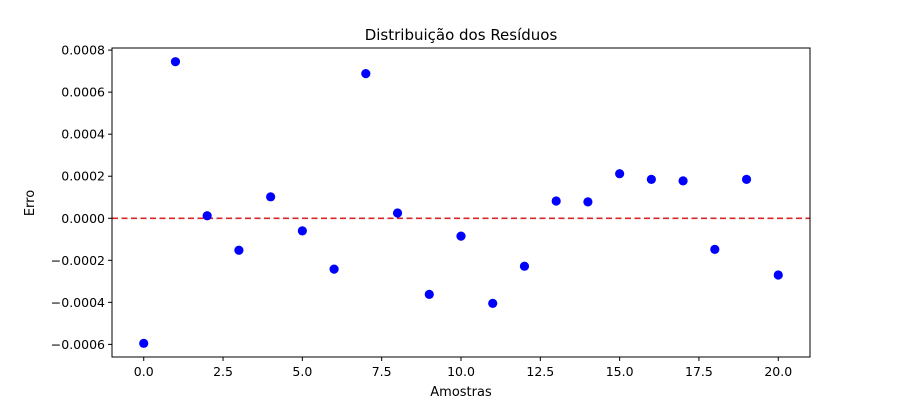 This screenshot has height=400, width=900. What do you see at coordinates (83, 92) in the screenshot?
I see `y-tick-label: 0.0006` at bounding box center [83, 92].